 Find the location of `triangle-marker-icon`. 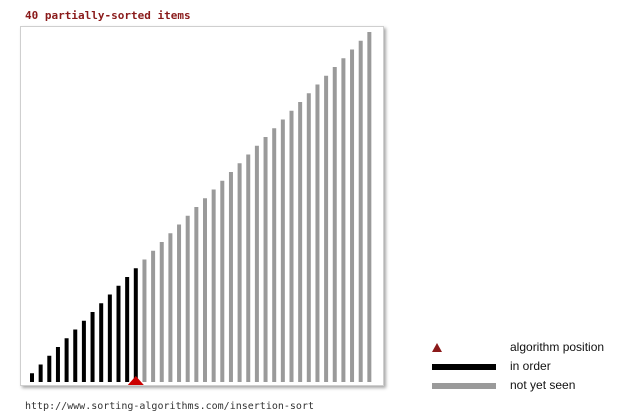

triangle-marker-icon is located at coordinates (437, 347).